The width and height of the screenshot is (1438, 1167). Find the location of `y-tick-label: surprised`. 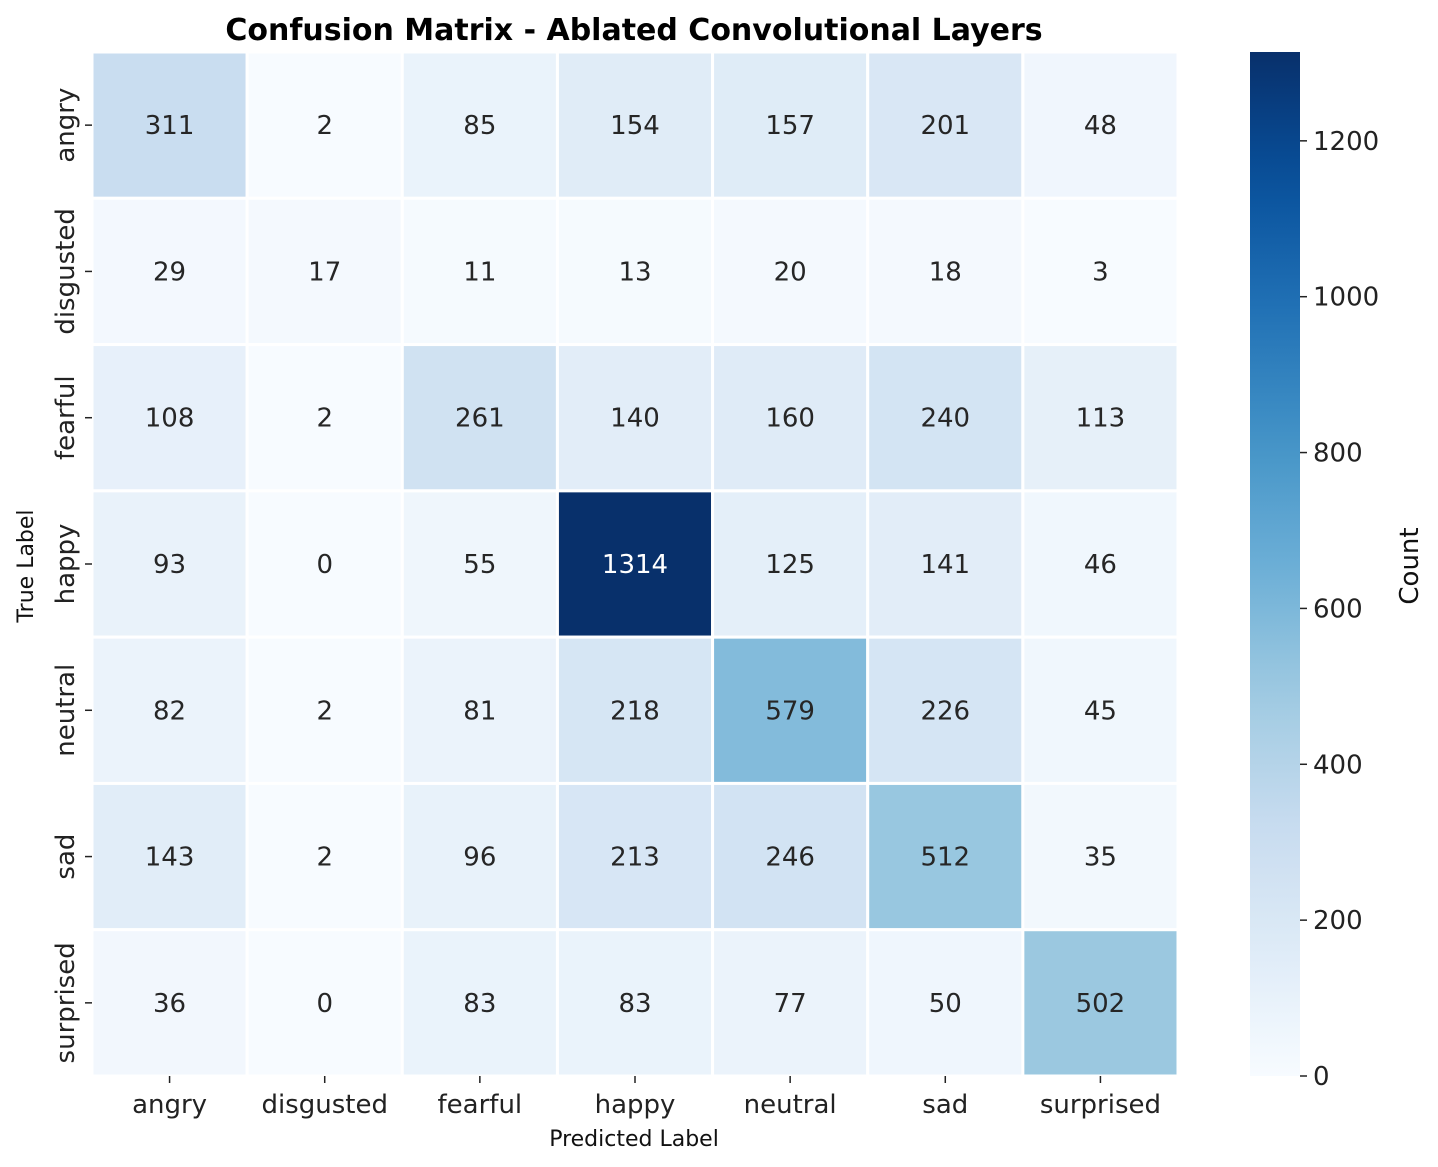

y-tick-label: surprised is located at coordinates (66, 1002).